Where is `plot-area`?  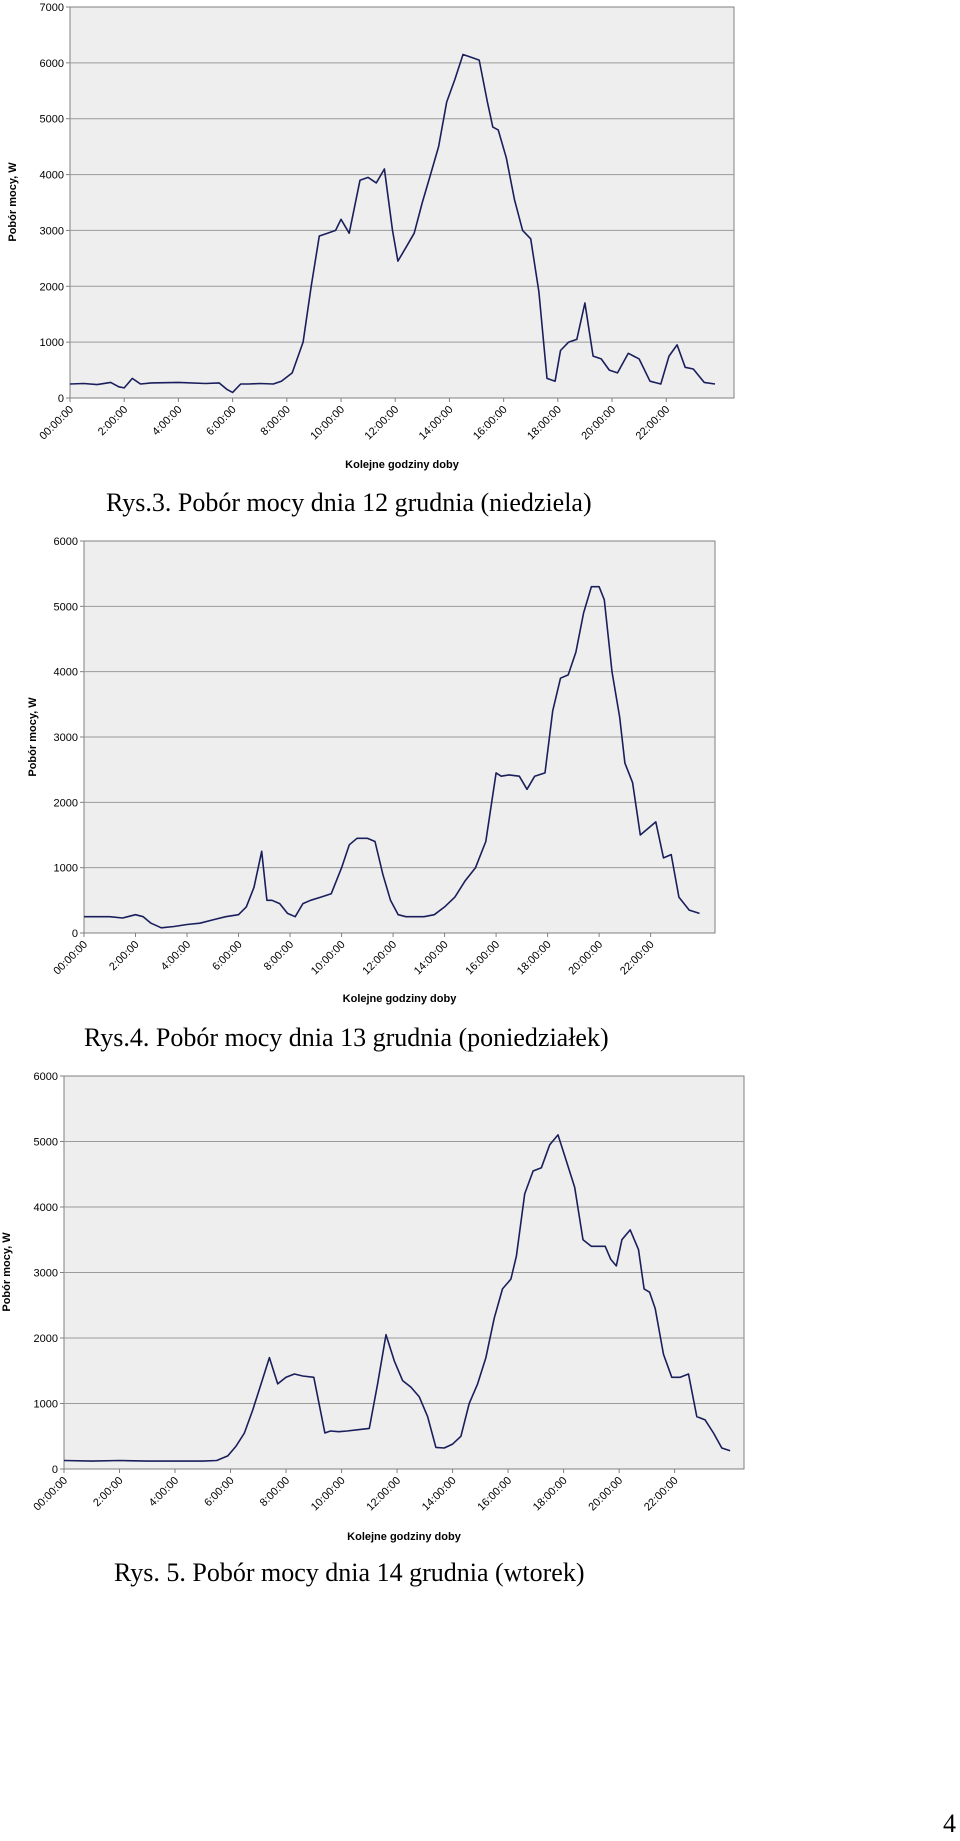 plot-area is located at coordinates (402, 202).